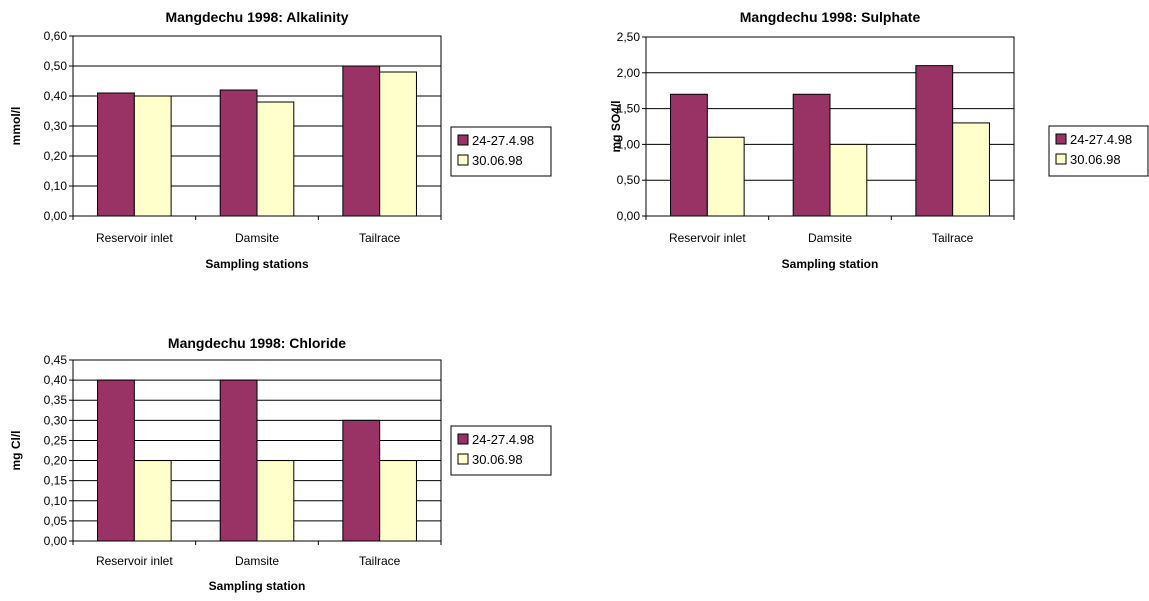  What do you see at coordinates (830, 17) in the screenshot?
I see `chart-title: Mangdechu 1998: Sulphate` at bounding box center [830, 17].